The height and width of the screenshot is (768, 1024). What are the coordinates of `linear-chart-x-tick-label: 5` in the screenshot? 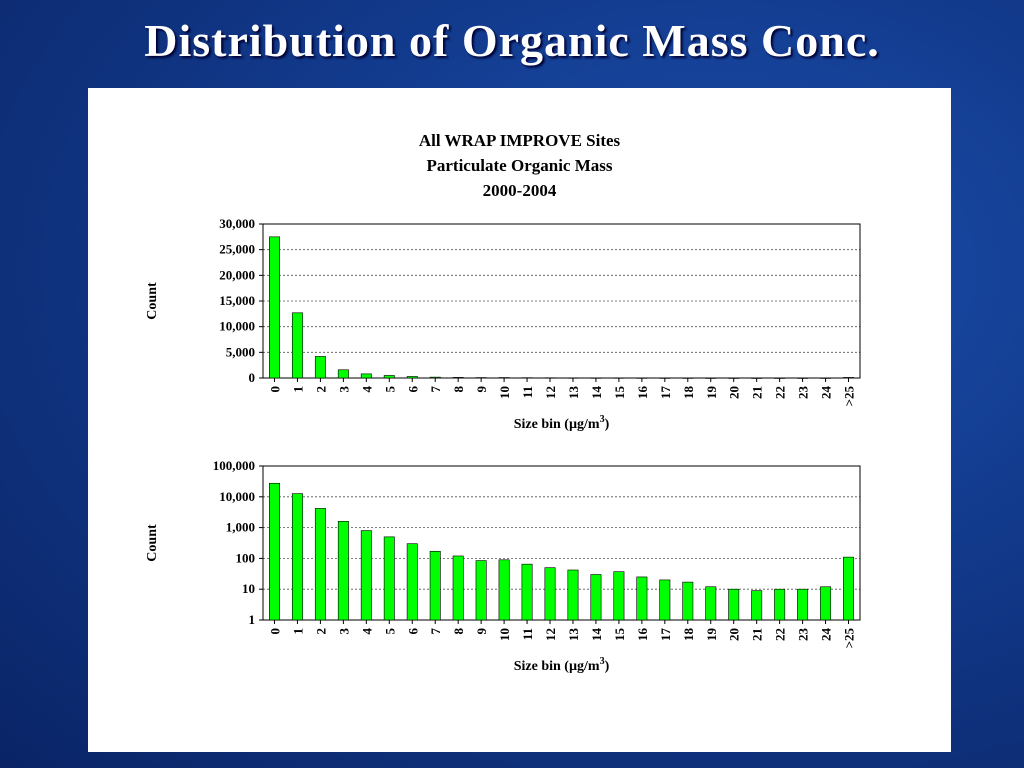 It's located at (389, 389).